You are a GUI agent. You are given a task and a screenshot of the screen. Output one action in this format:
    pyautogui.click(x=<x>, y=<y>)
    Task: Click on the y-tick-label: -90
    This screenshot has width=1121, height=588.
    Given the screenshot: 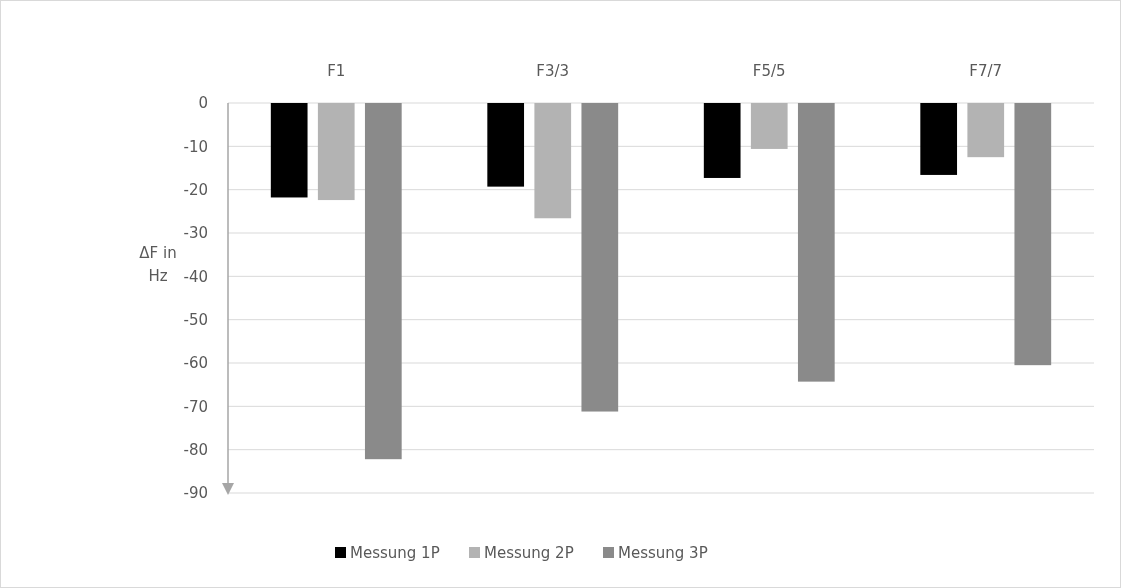 What is the action you would take?
    pyautogui.click(x=195, y=493)
    